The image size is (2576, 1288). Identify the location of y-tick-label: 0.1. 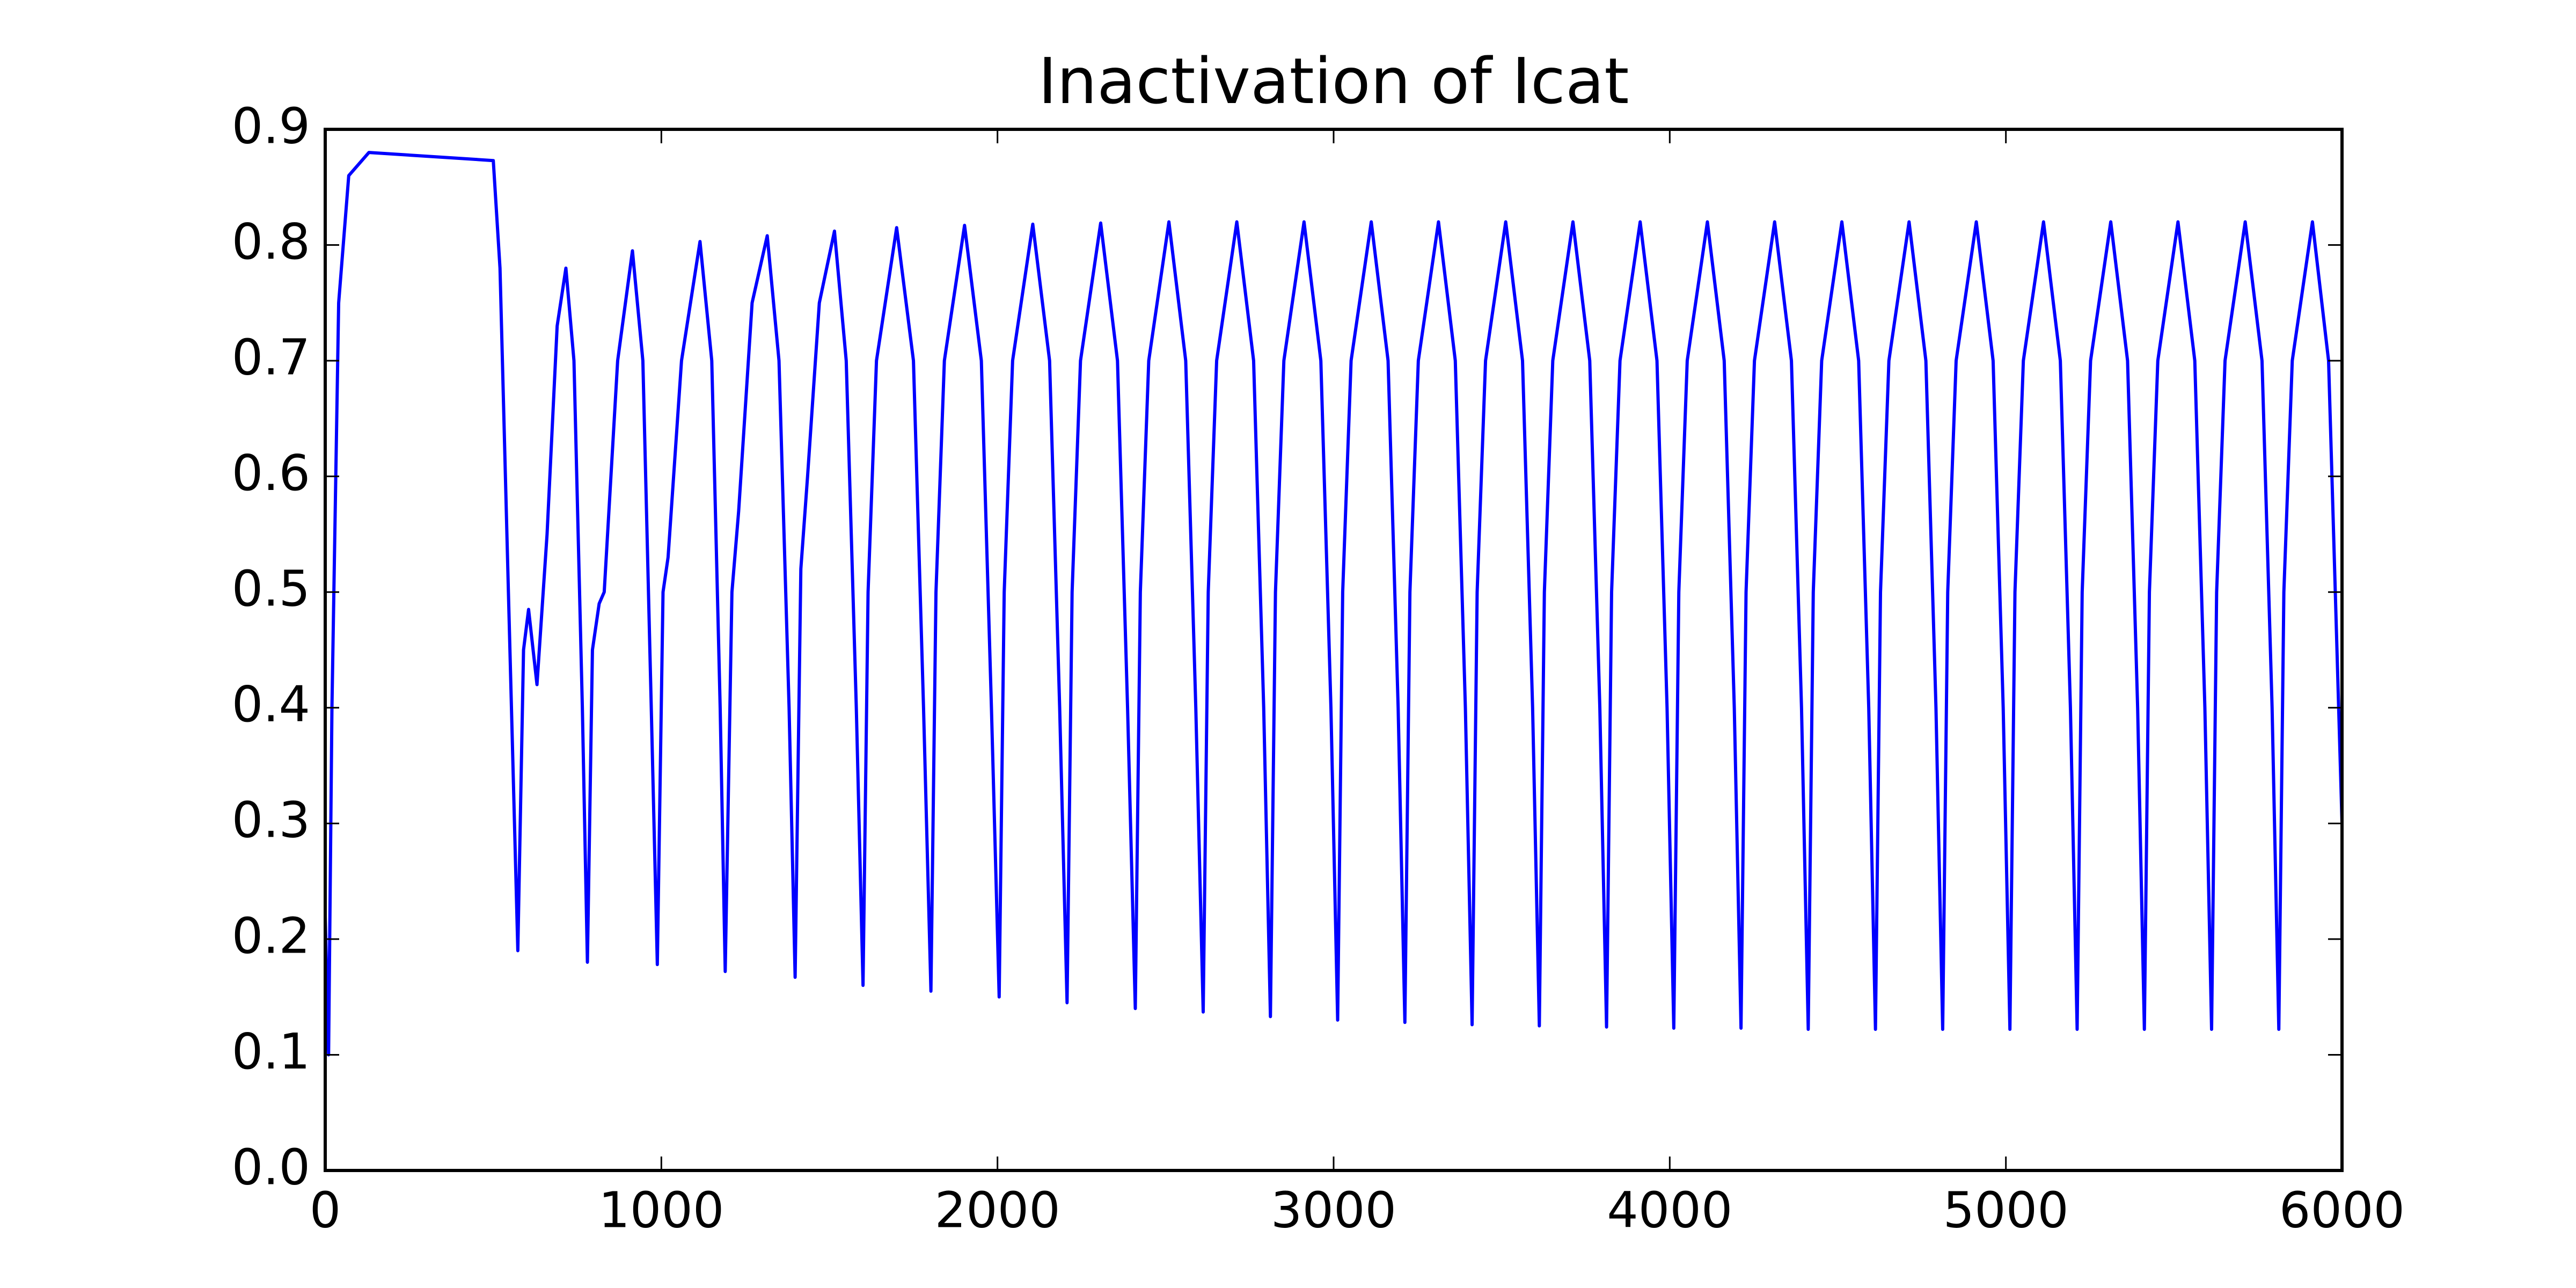
(271, 1051).